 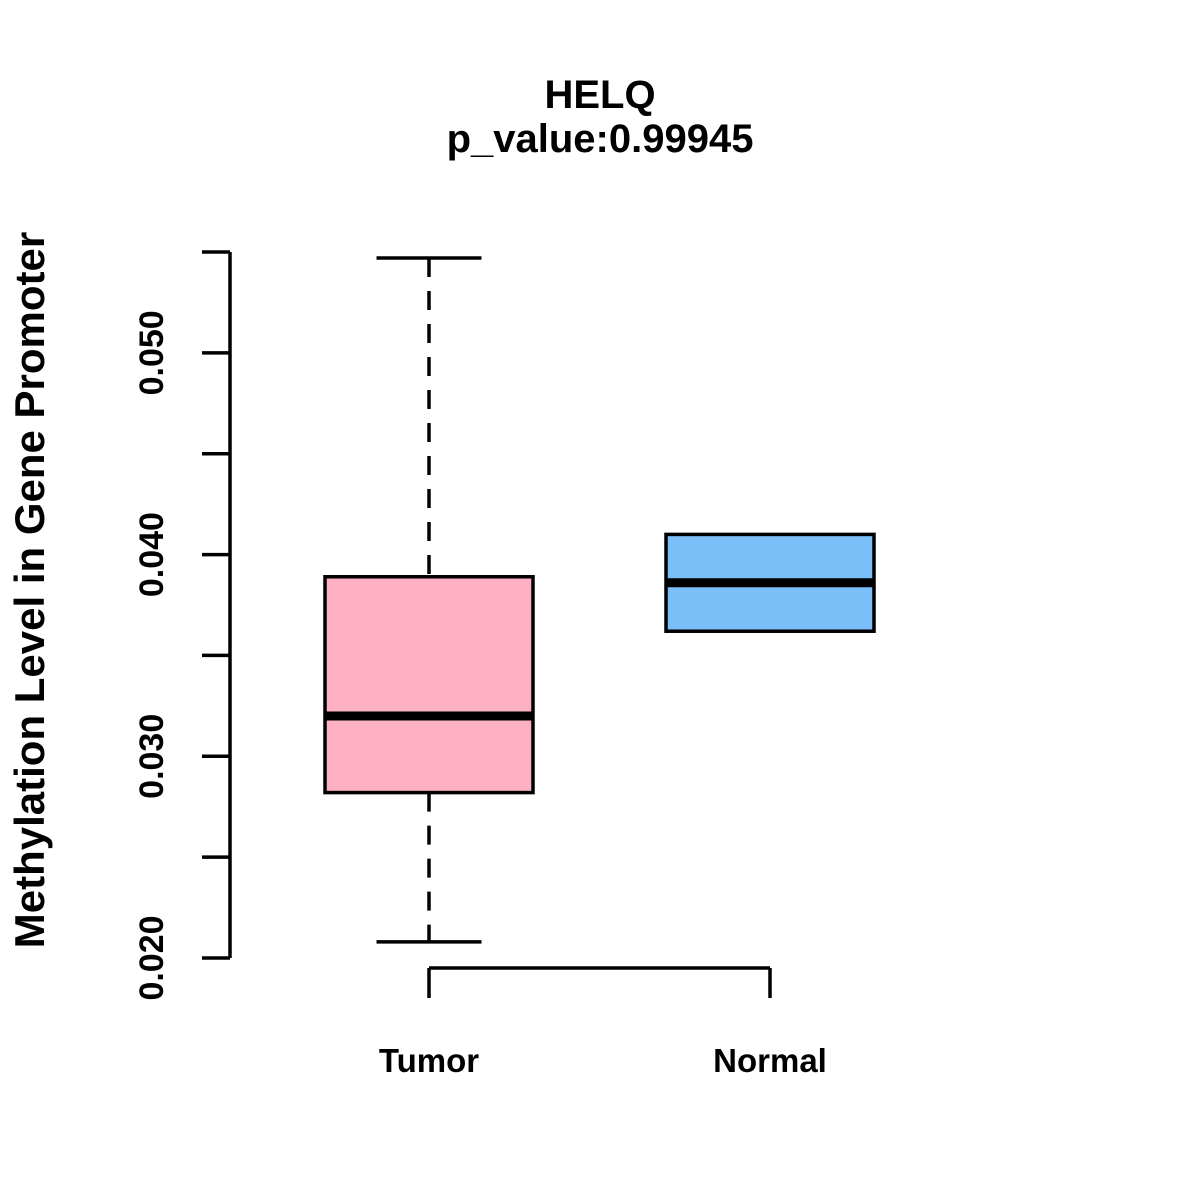 What do you see at coordinates (600, 139) in the screenshot?
I see `plot-subtitle: p_value:0.99945` at bounding box center [600, 139].